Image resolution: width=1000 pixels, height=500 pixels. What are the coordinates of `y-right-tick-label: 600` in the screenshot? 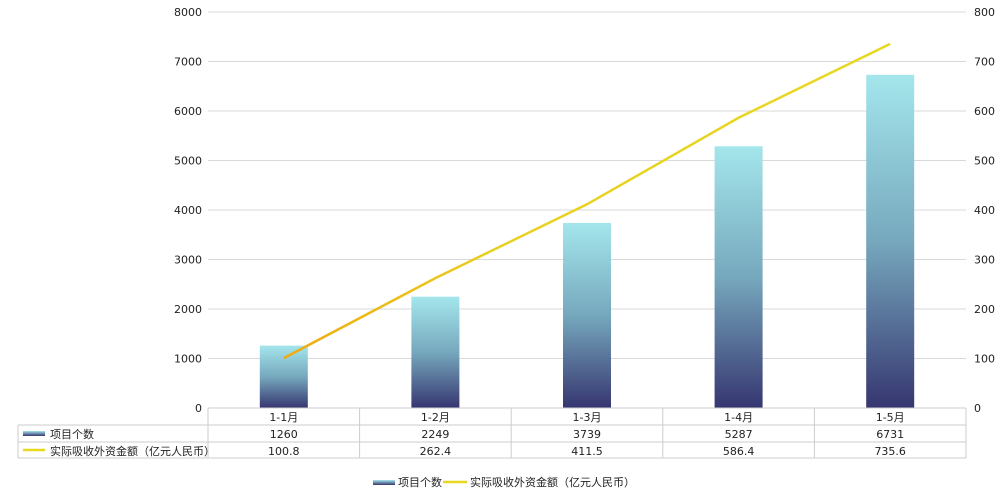 It's located at (984, 111).